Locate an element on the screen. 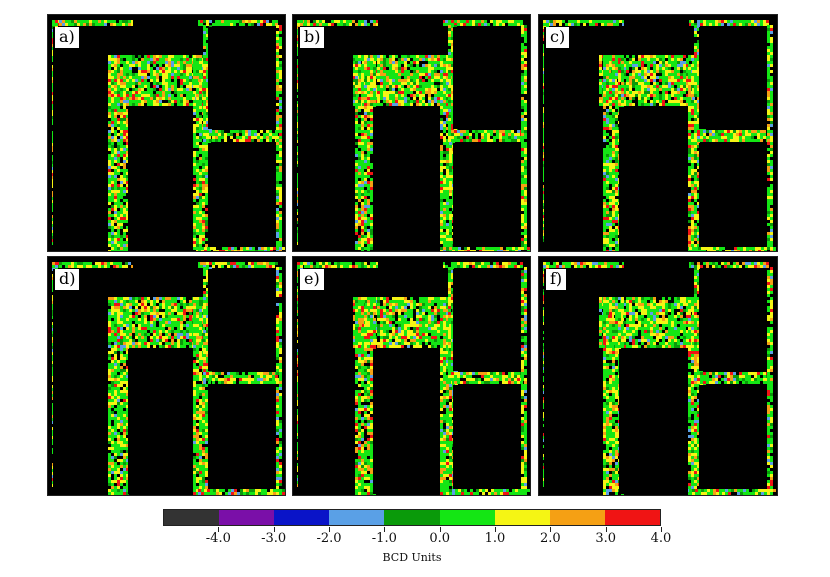  colorbar-tick-label: 3.0 is located at coordinates (605, 538).